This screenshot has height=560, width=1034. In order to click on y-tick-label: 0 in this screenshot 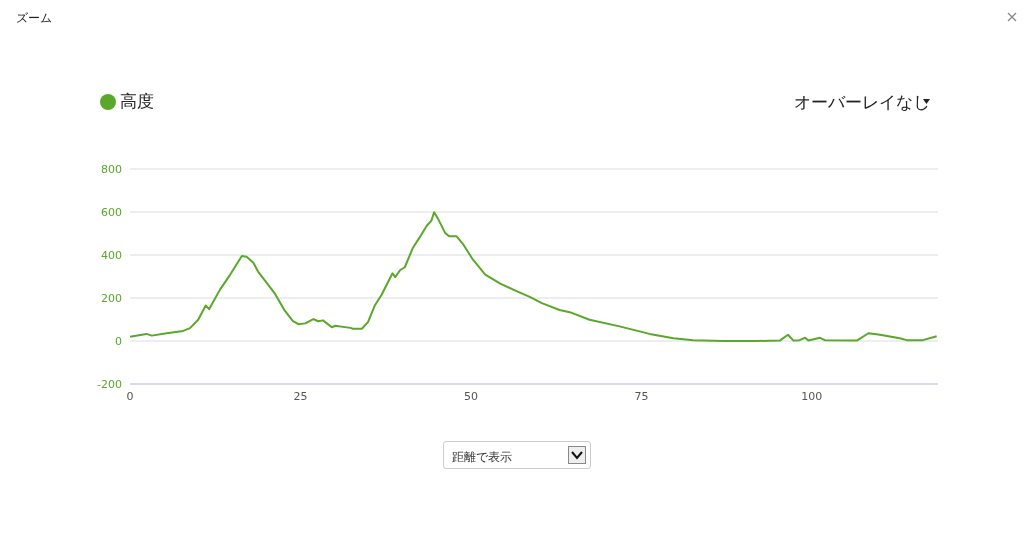, I will do `click(118, 341)`.